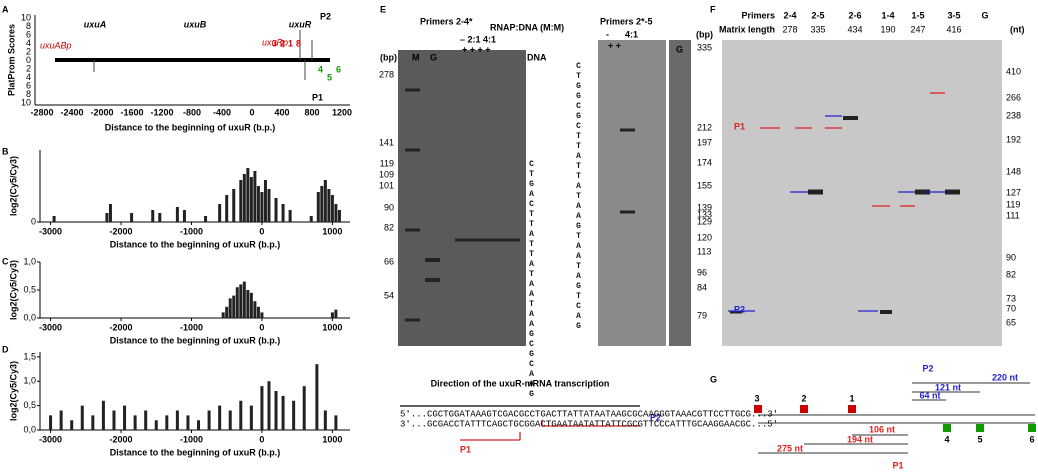 The image size is (1038, 473). Describe the element at coordinates (887, 29) in the screenshot. I see `length-label: 190` at that location.